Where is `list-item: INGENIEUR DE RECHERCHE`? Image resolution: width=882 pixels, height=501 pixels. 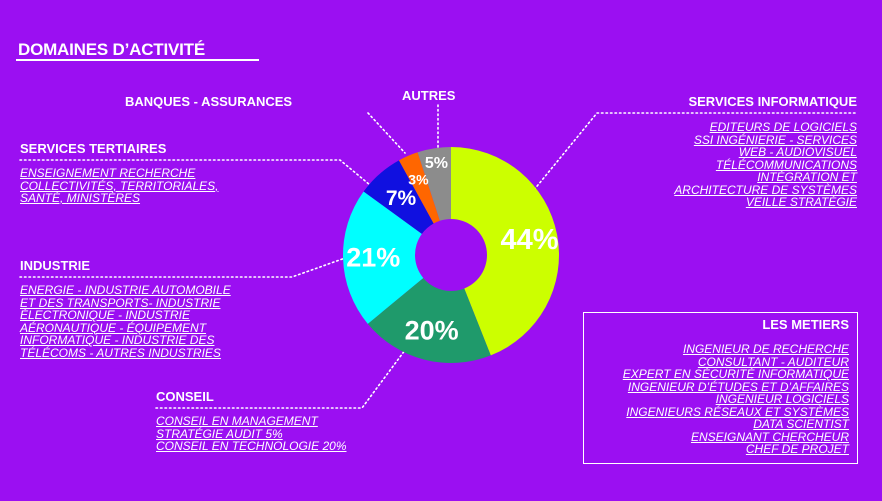 list-item: INGENIEUR DE RECHERCHE is located at coordinates (765, 349).